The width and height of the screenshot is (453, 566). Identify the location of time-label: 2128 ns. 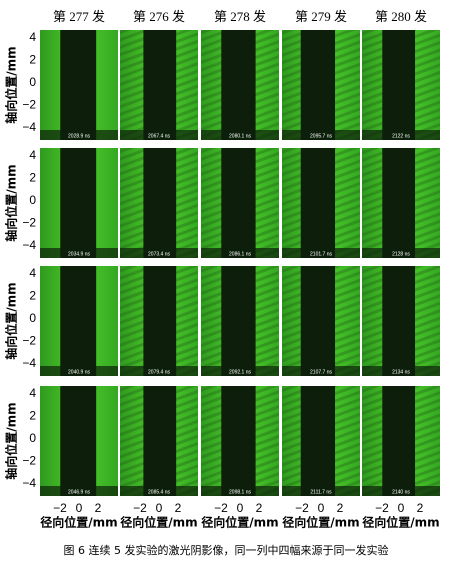
(401, 254).